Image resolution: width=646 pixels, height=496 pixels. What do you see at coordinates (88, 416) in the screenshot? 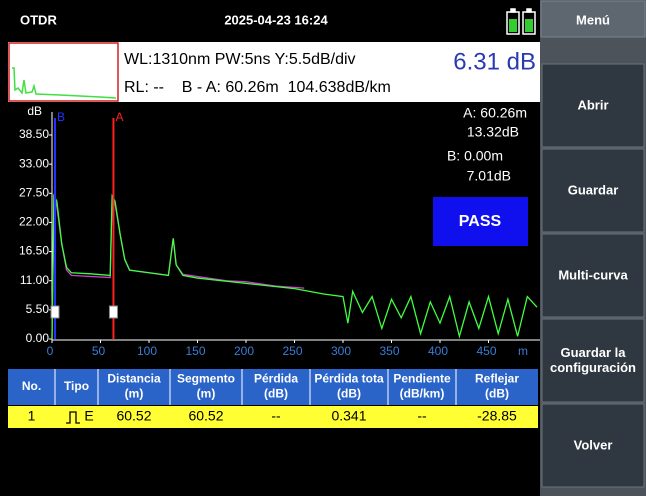
I see `table-cell: E` at bounding box center [88, 416].